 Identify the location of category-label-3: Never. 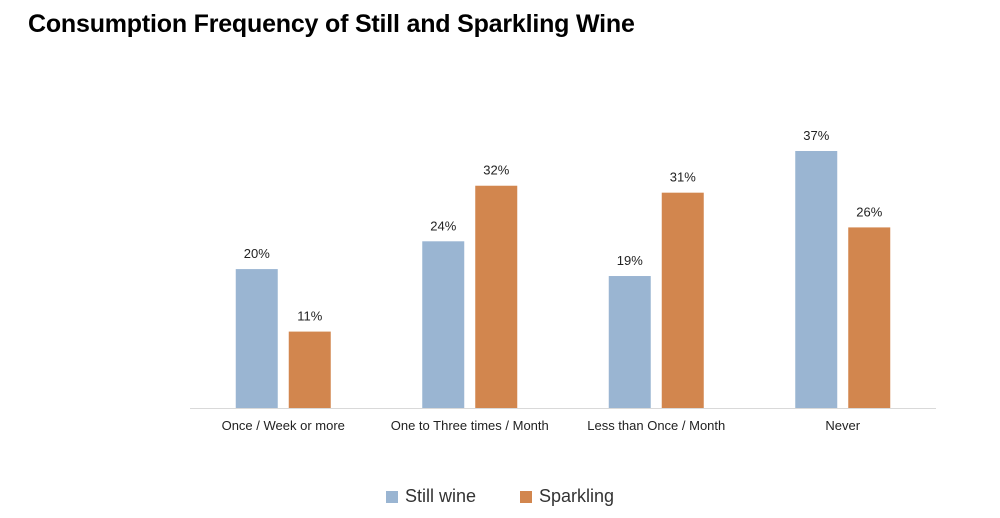
(842, 425).